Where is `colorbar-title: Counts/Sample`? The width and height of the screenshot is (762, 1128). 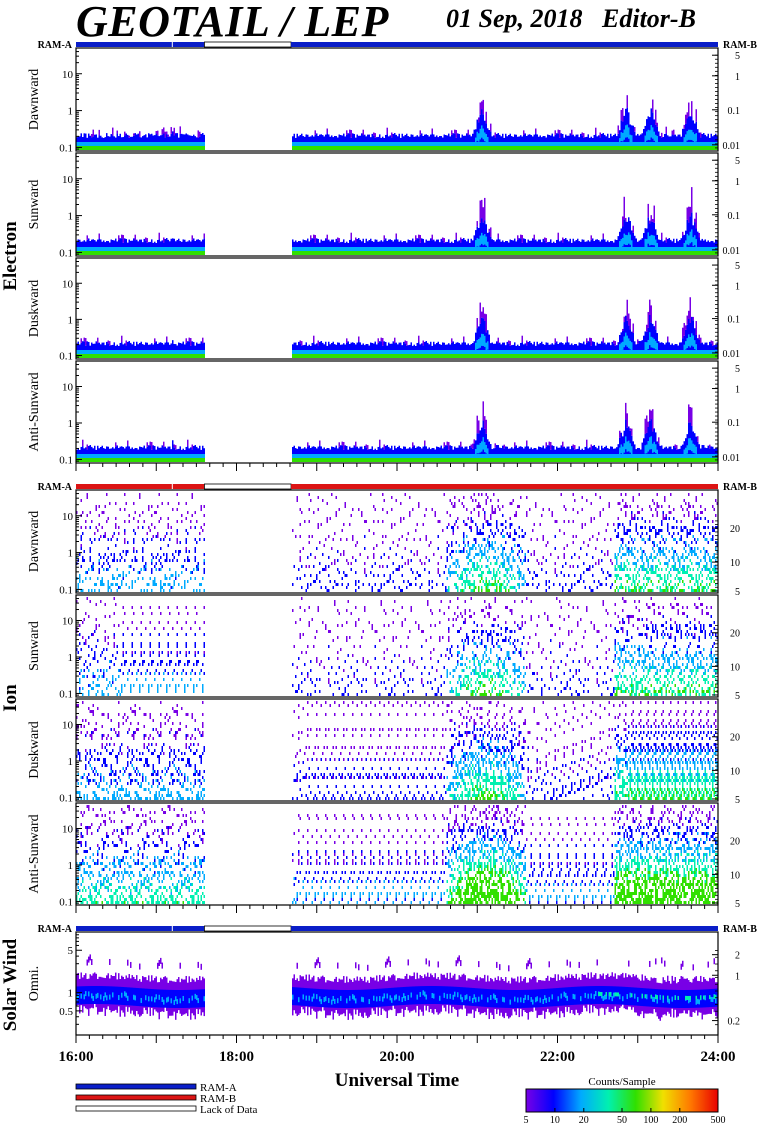
colorbar-title: Counts/Sample is located at coordinates (621, 1082).